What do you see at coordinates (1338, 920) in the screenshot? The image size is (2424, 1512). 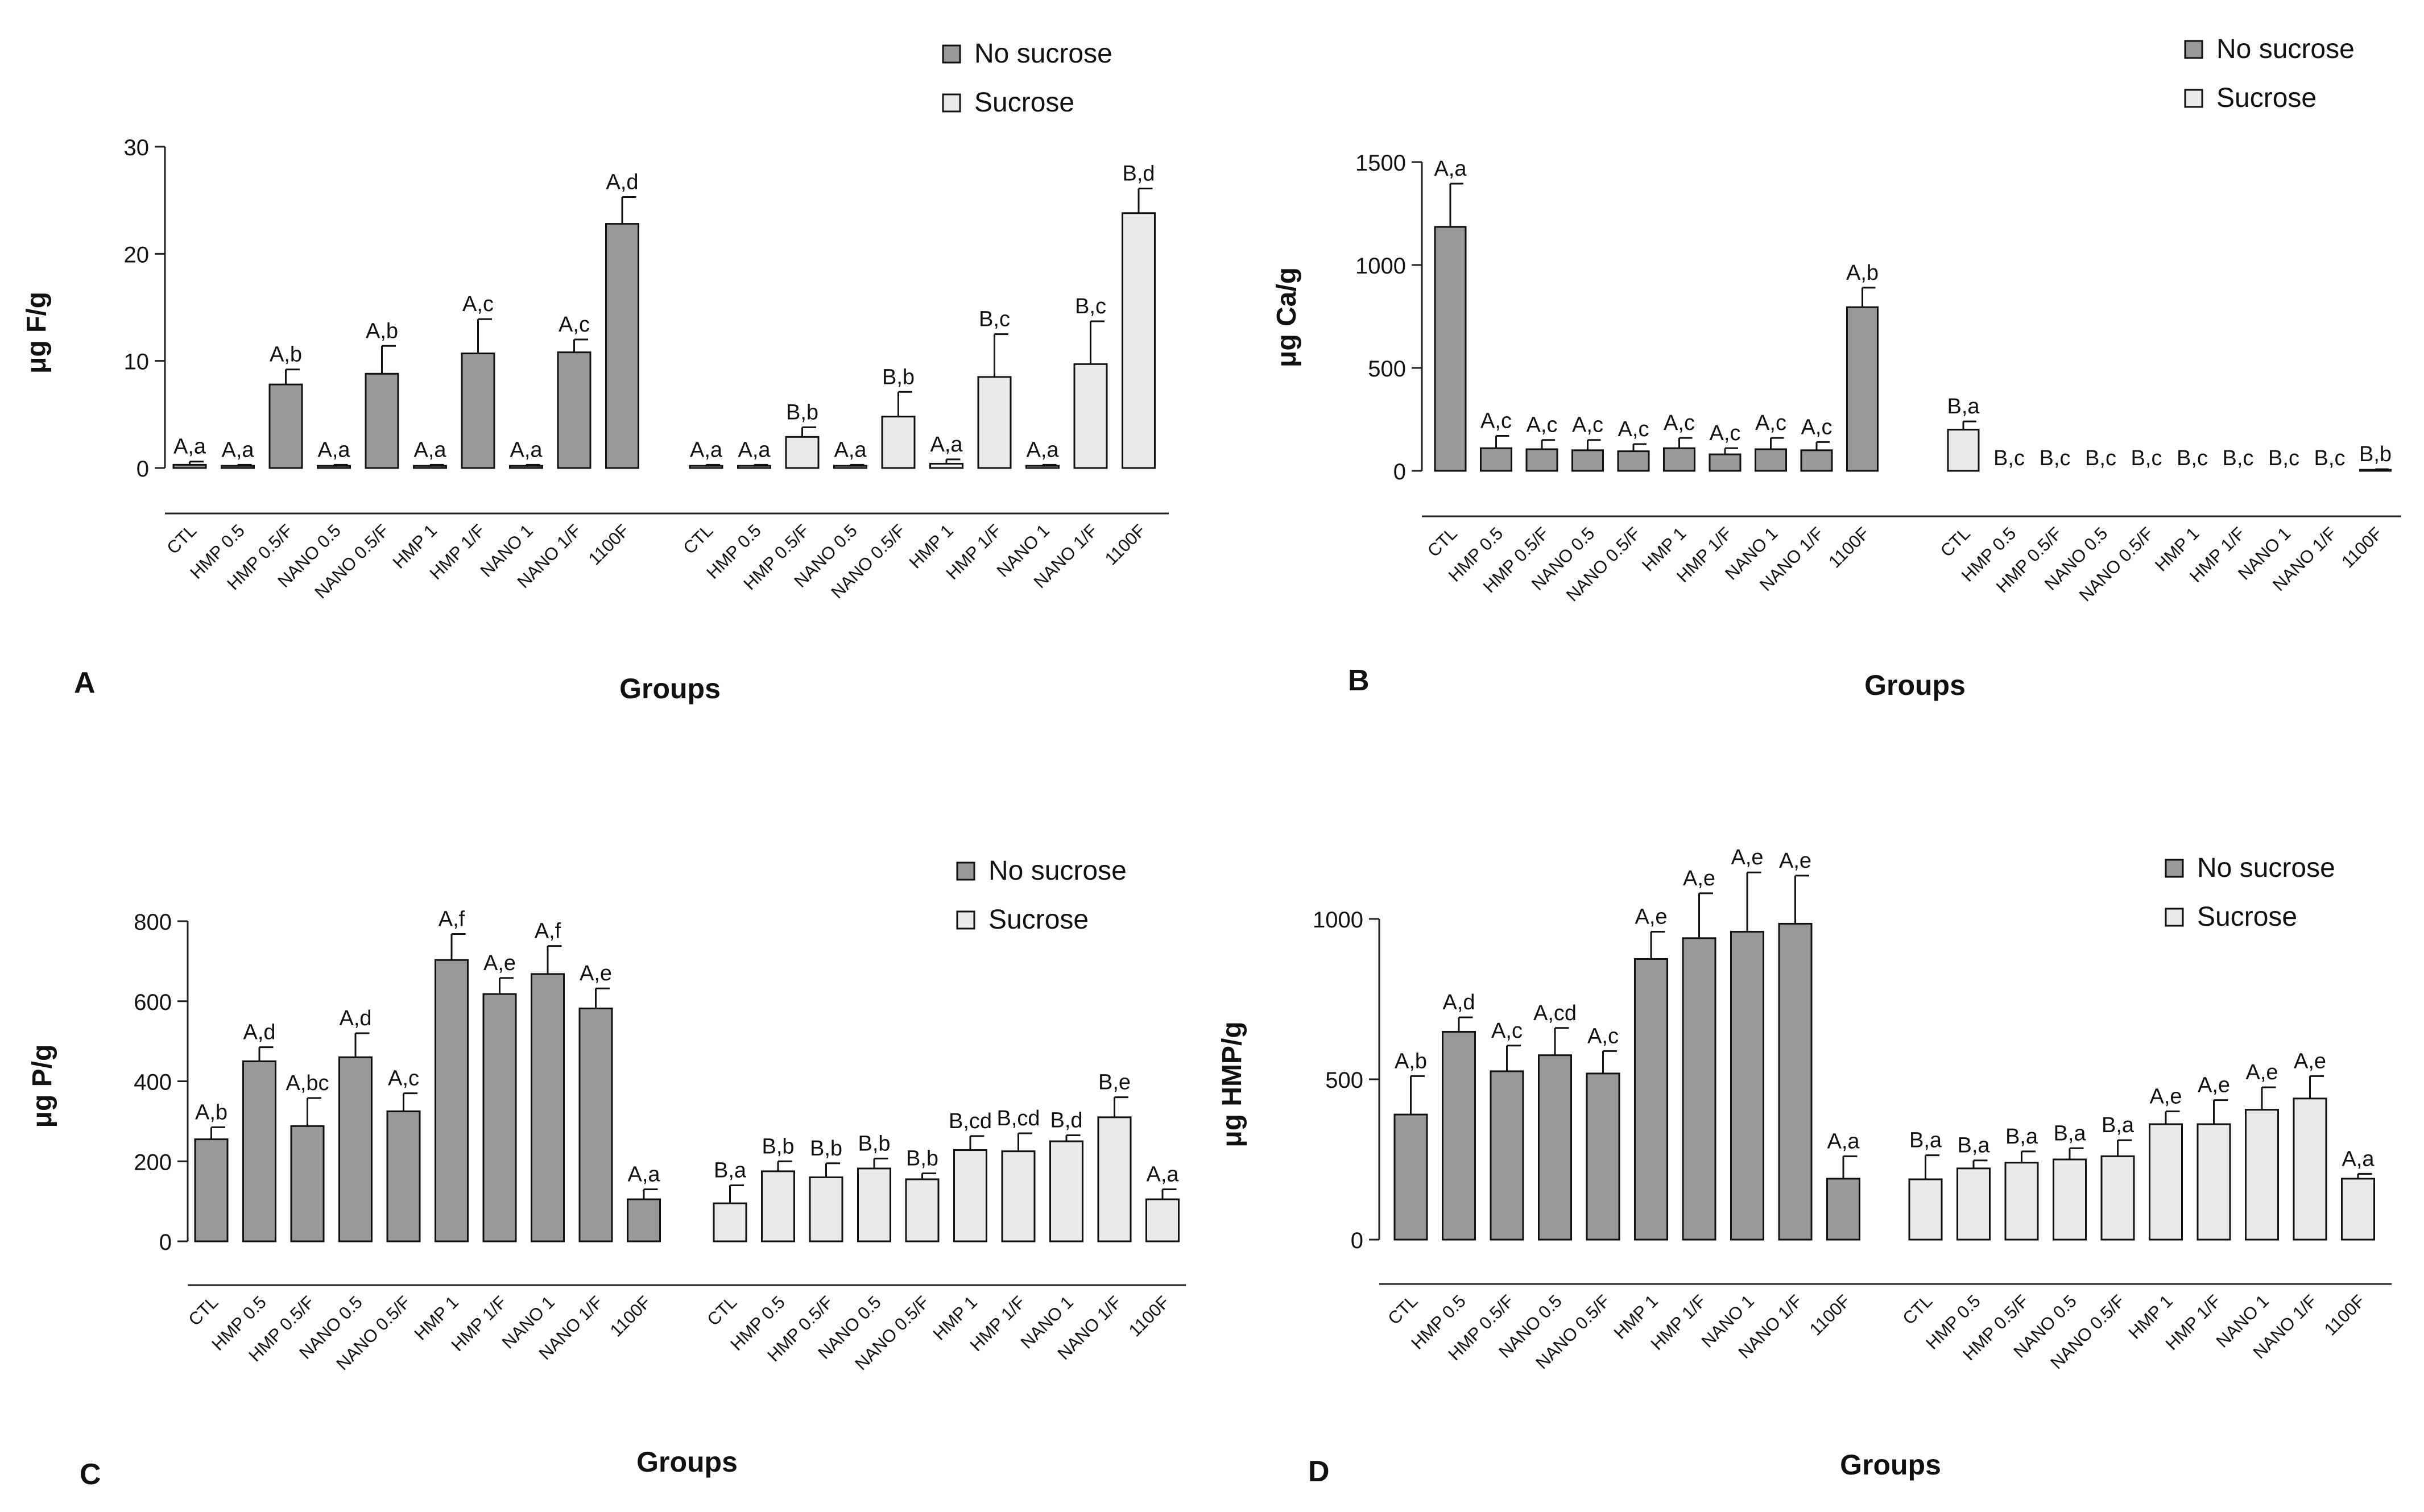 I see `y-tick-label: 1000` at bounding box center [1338, 920].